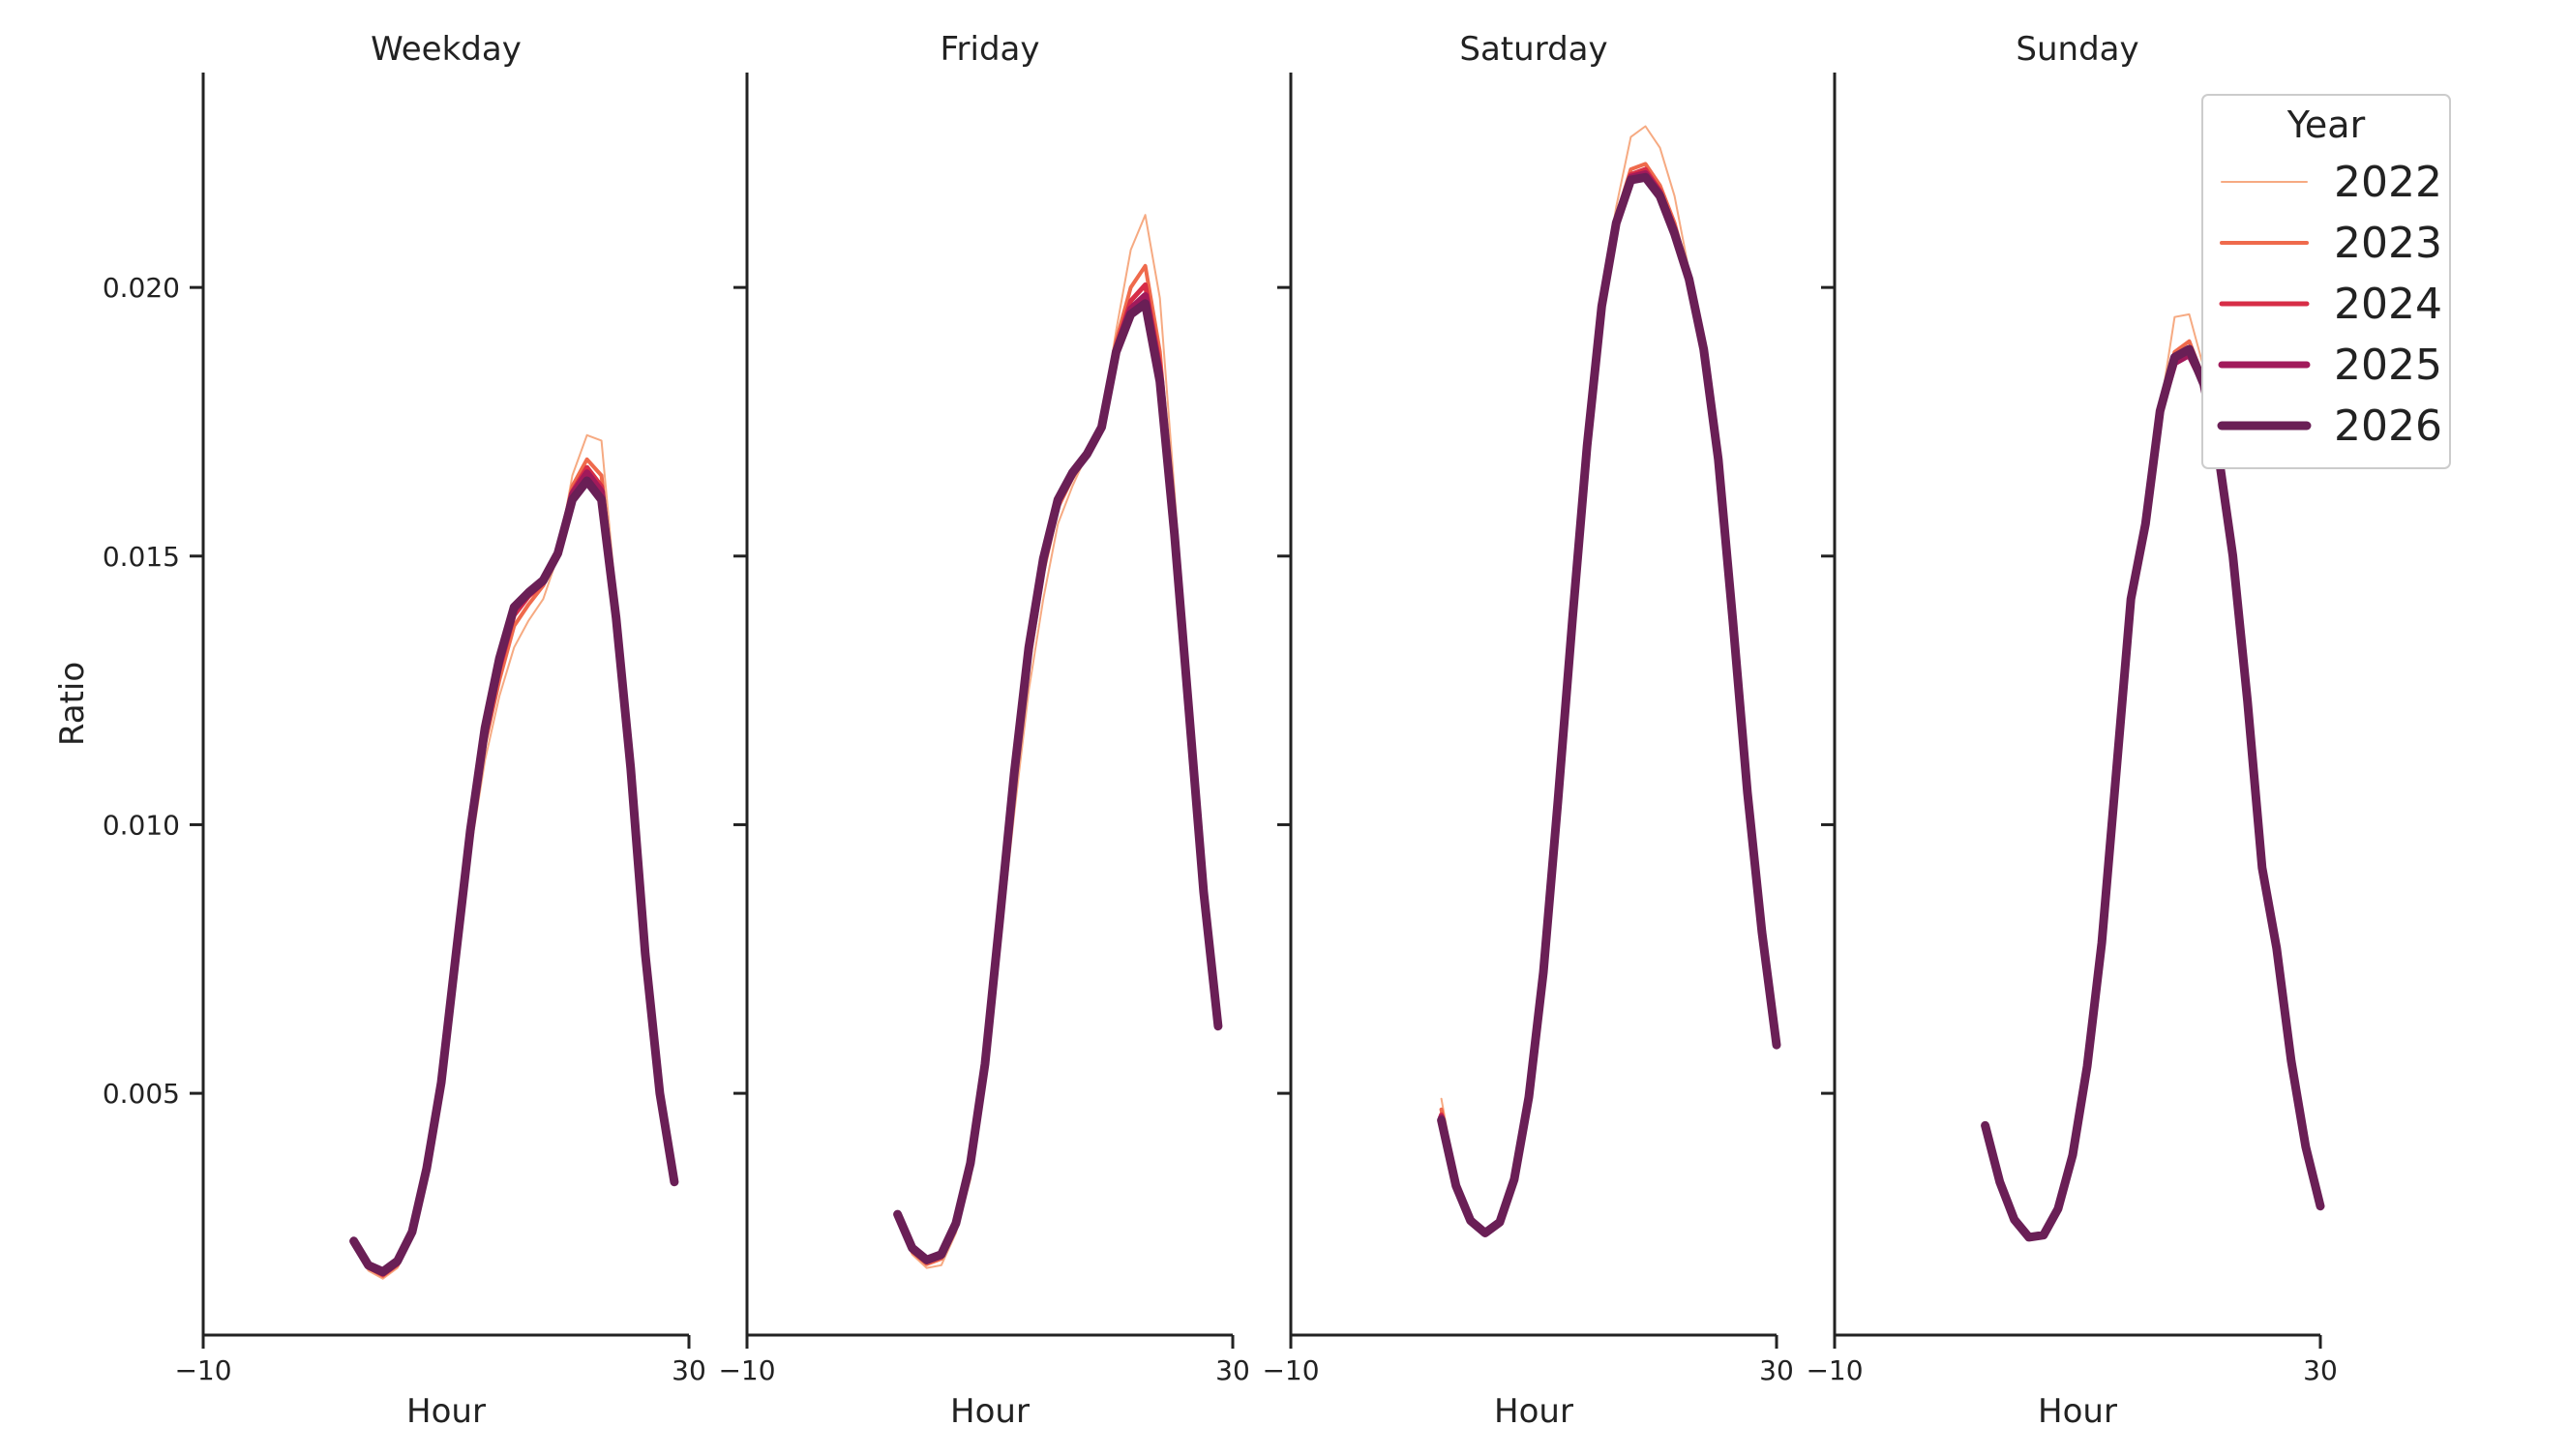  I want to click on legend-box, so click(2326, 282).